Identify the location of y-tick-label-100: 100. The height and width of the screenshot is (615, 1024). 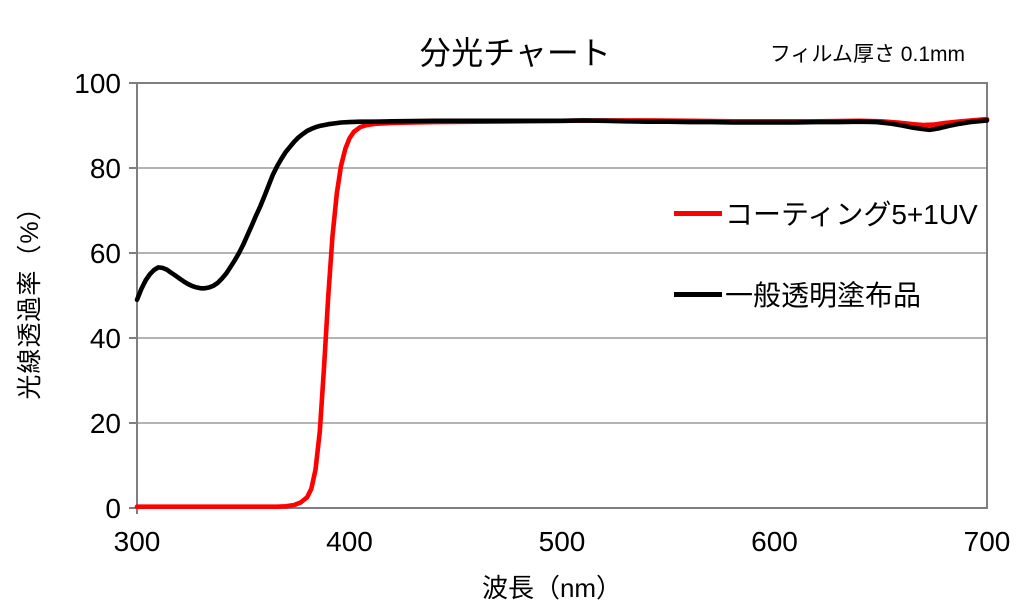
(97, 83).